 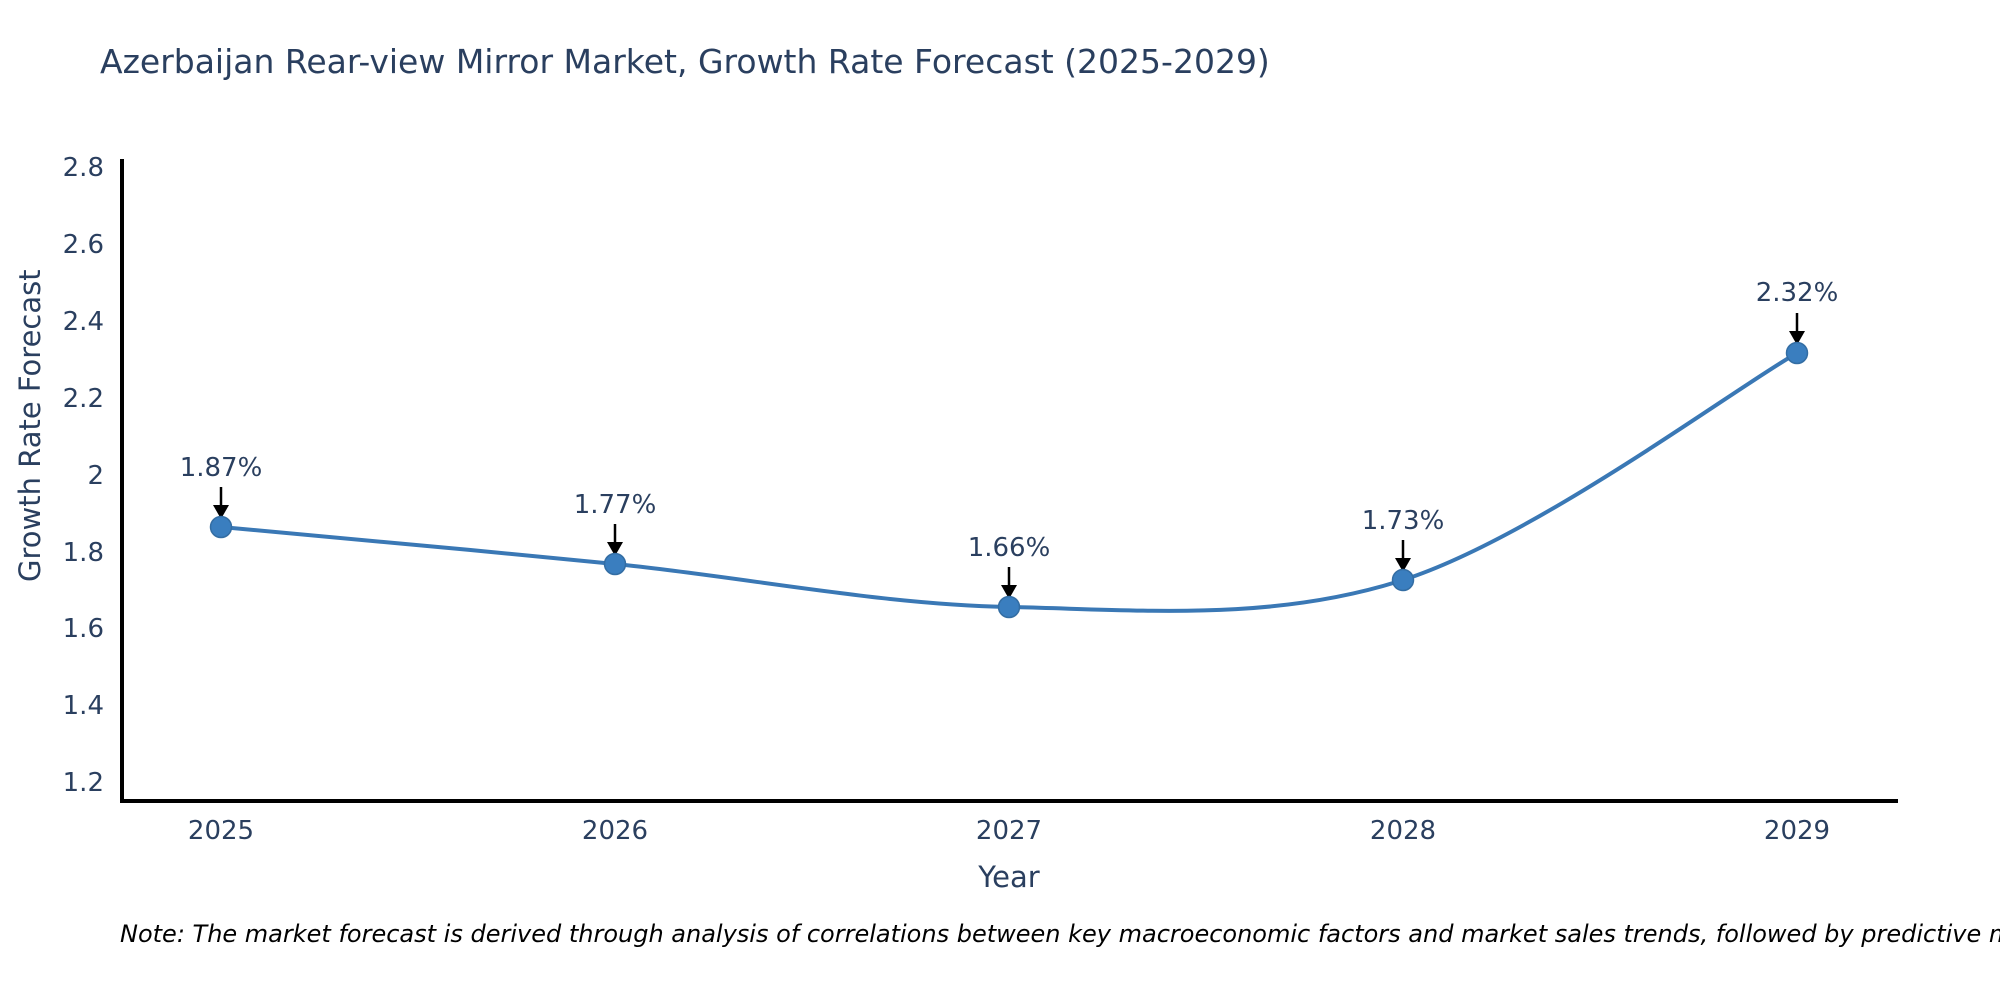 What do you see at coordinates (83, 245) in the screenshot?
I see `y-tick-label: 2.6` at bounding box center [83, 245].